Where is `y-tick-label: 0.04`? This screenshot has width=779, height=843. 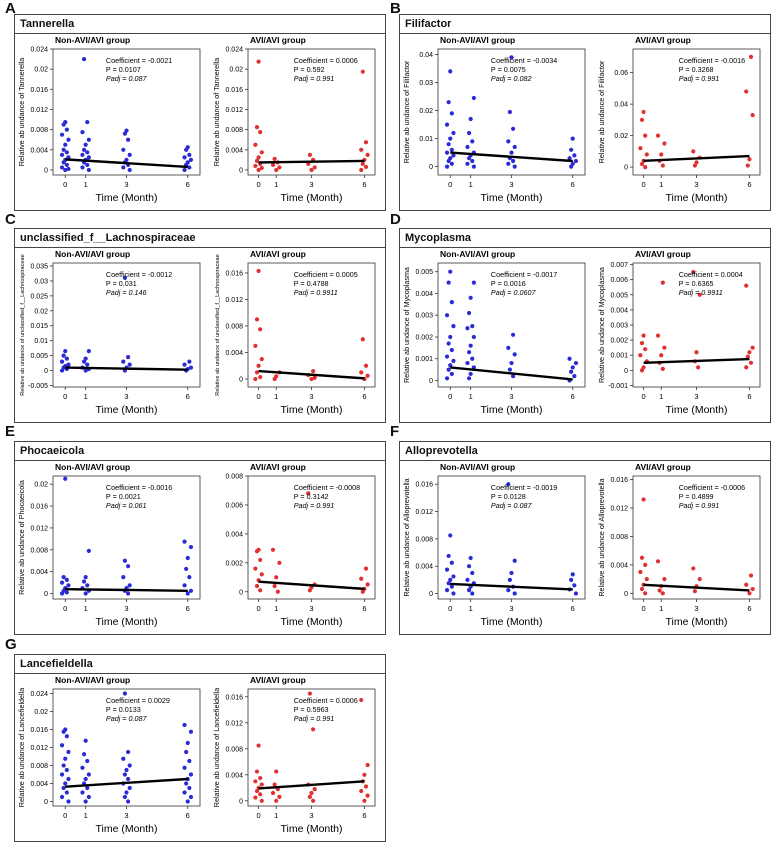 y-tick-label: 0.04 is located at coordinates (426, 55).